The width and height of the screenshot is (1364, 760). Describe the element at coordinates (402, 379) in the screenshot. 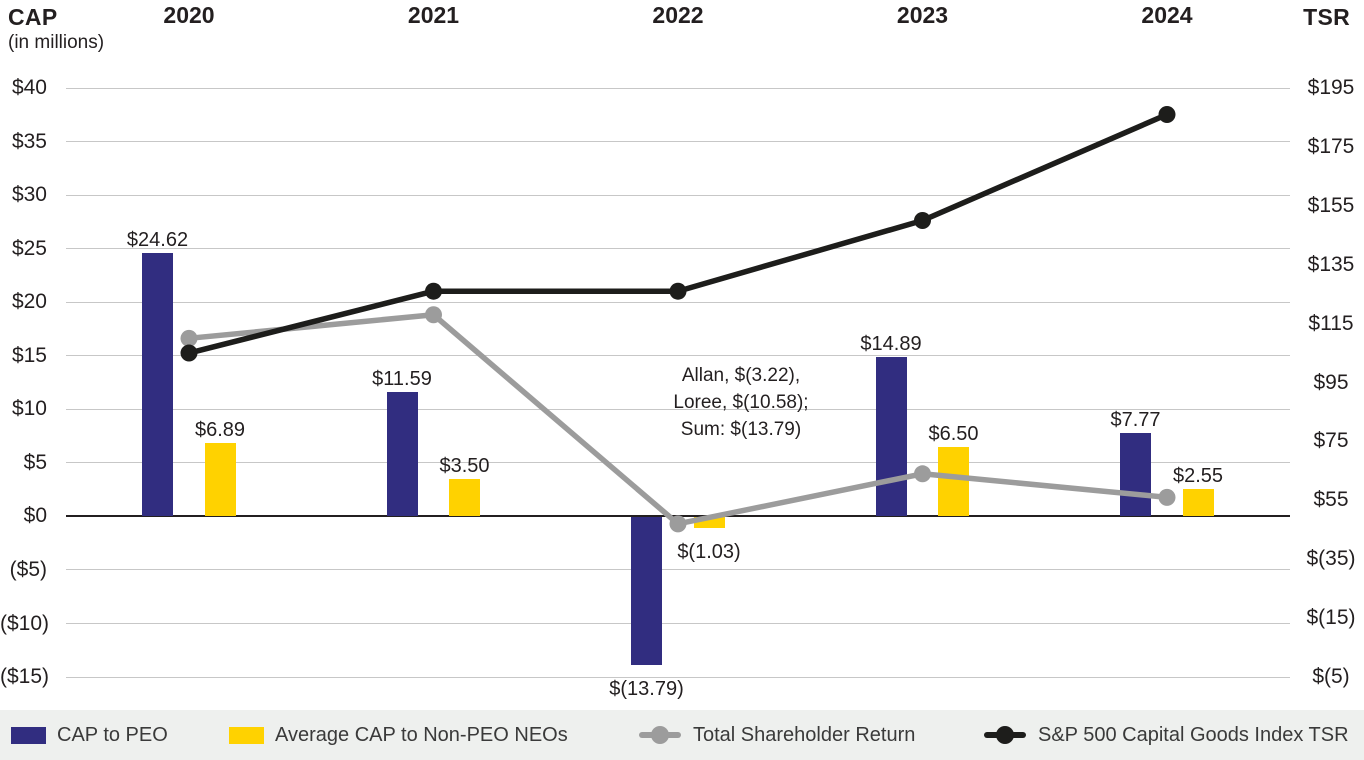

I see `bar-value-label: $11.59` at that location.